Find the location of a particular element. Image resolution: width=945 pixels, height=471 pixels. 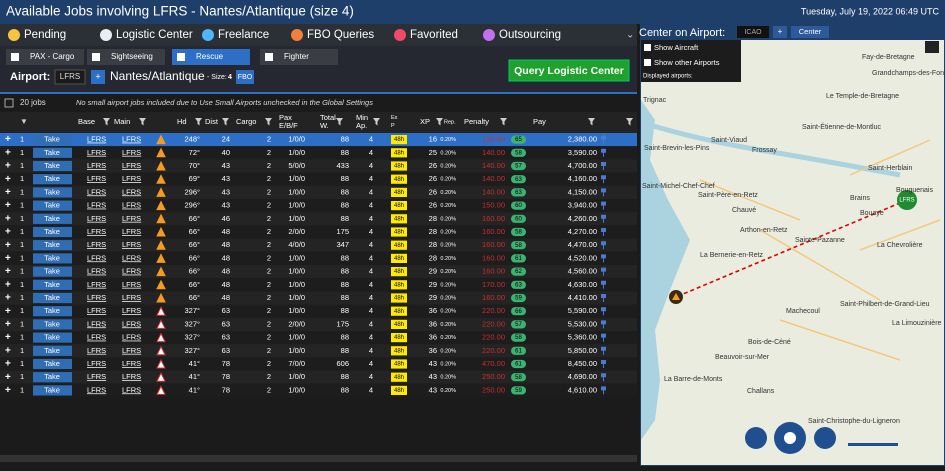

column-header: Base is located at coordinates (86, 121).